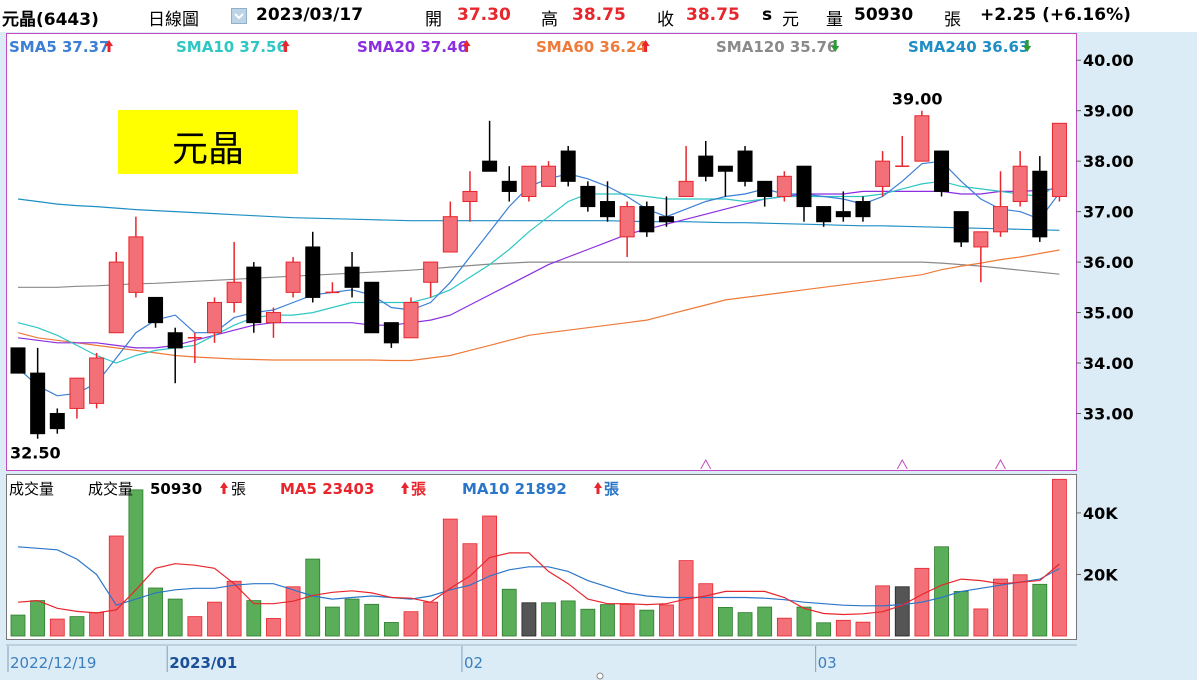 This screenshot has width=1197, height=680. Describe the element at coordinates (776, 47) in the screenshot. I see `legend-sma120: SMA120 35.76` at that location.